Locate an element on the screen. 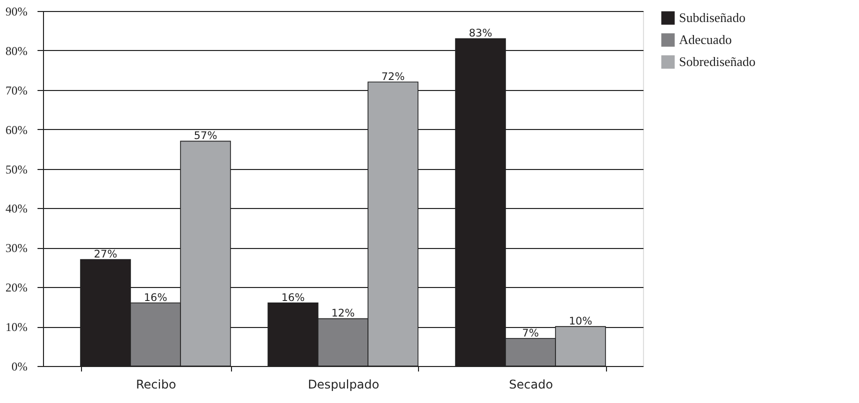  data-label: 12% is located at coordinates (343, 314).